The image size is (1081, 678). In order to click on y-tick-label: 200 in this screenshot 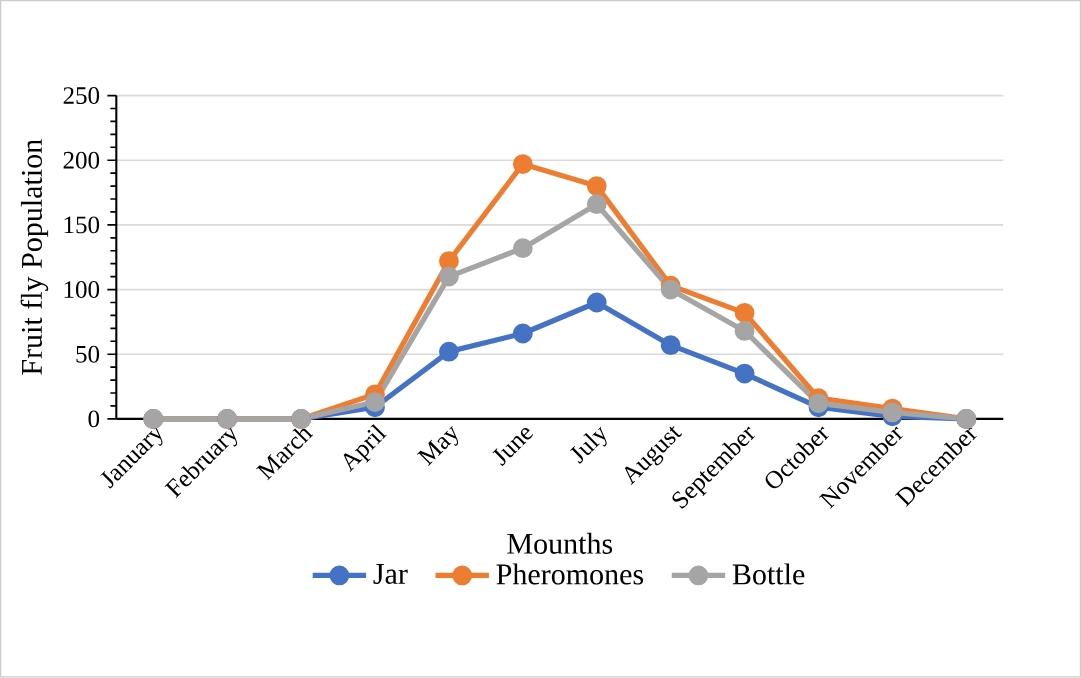, I will do `click(81, 160)`.